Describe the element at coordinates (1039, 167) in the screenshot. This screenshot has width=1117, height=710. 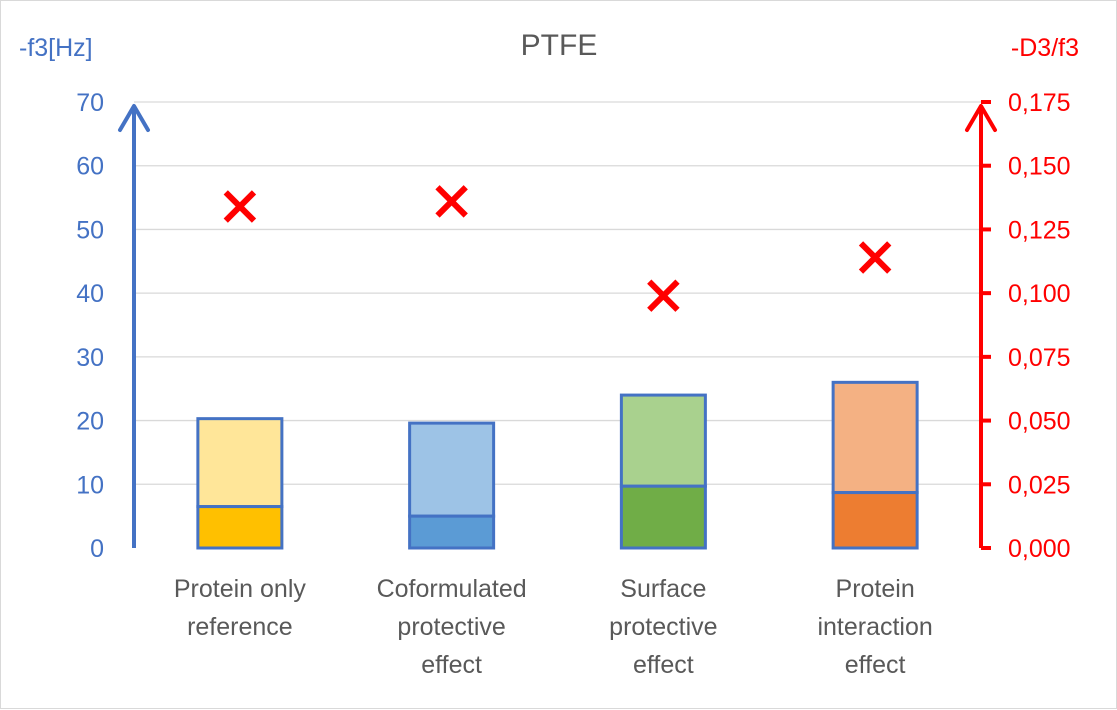
I see `right-tick-label: 0,150` at that location.